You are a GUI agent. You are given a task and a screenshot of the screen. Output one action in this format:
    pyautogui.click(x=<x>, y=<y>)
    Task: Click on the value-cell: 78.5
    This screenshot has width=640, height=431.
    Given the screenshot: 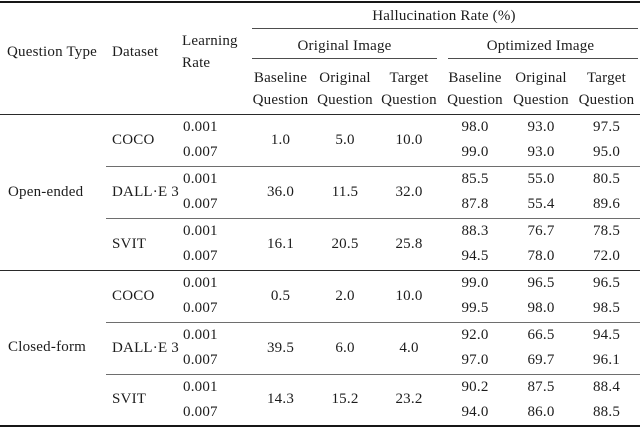 What is the action you would take?
    pyautogui.click(x=606, y=230)
    